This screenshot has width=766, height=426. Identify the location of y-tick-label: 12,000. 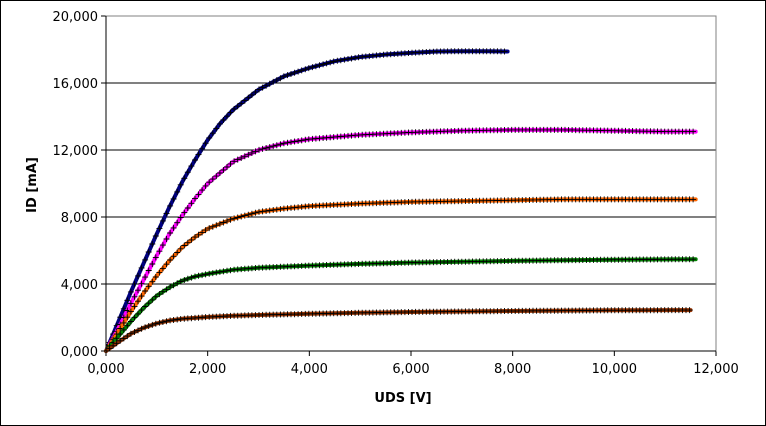
(76, 151).